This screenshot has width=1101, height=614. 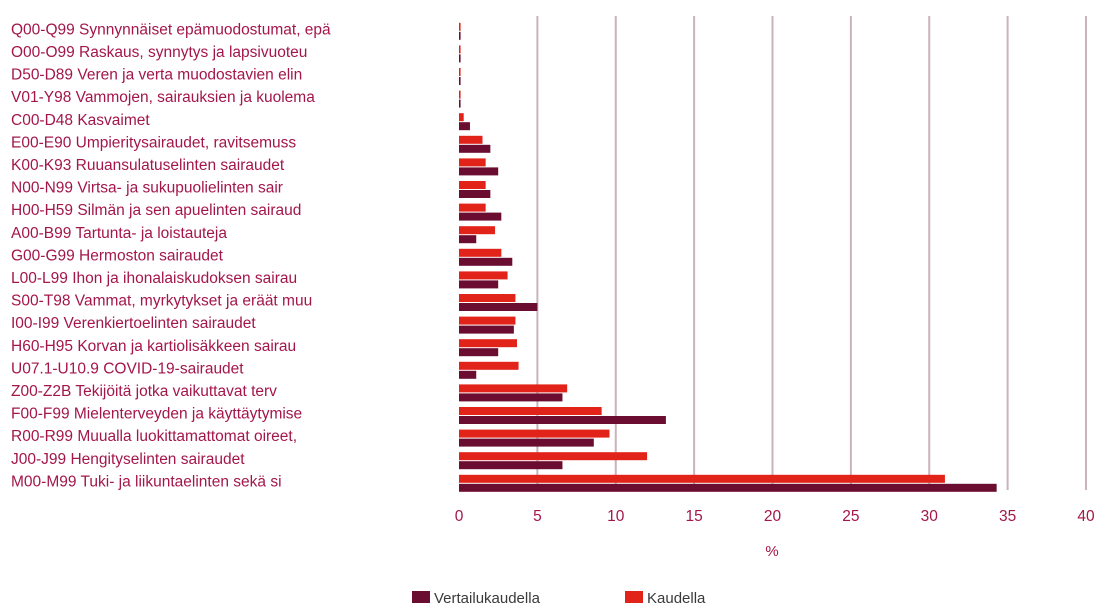 I want to click on category-label: C00-D48 Kasvaimet, so click(x=80, y=120).